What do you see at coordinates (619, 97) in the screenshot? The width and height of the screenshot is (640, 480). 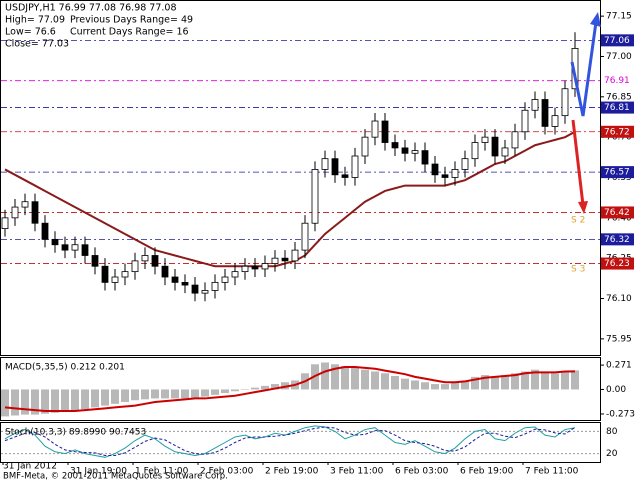 I see `y-tick-label: 76.85` at bounding box center [619, 97].